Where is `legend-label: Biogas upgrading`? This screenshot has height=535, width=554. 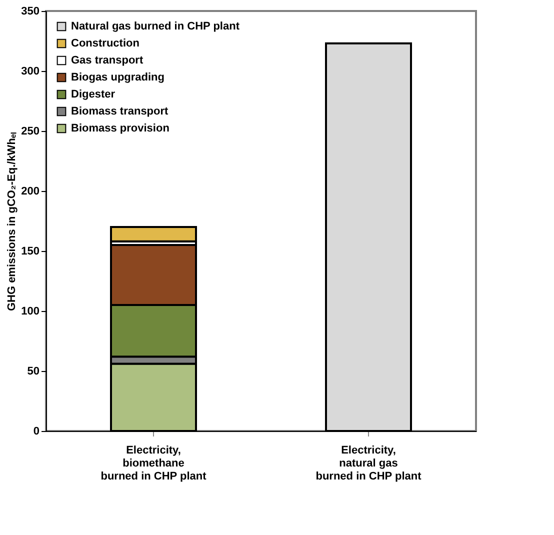
legend-label: Biogas upgrading is located at coordinates (117, 78).